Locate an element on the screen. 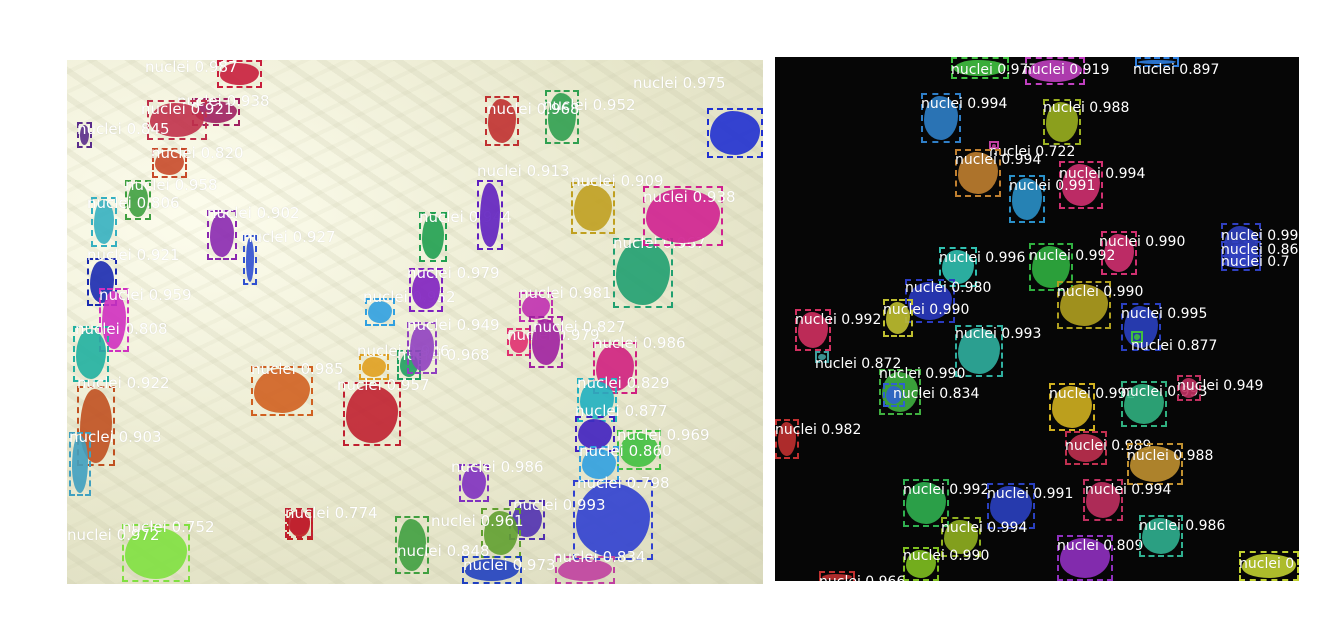 The image size is (1343, 633). detection-label: nuclei 0.987 is located at coordinates (191, 68).